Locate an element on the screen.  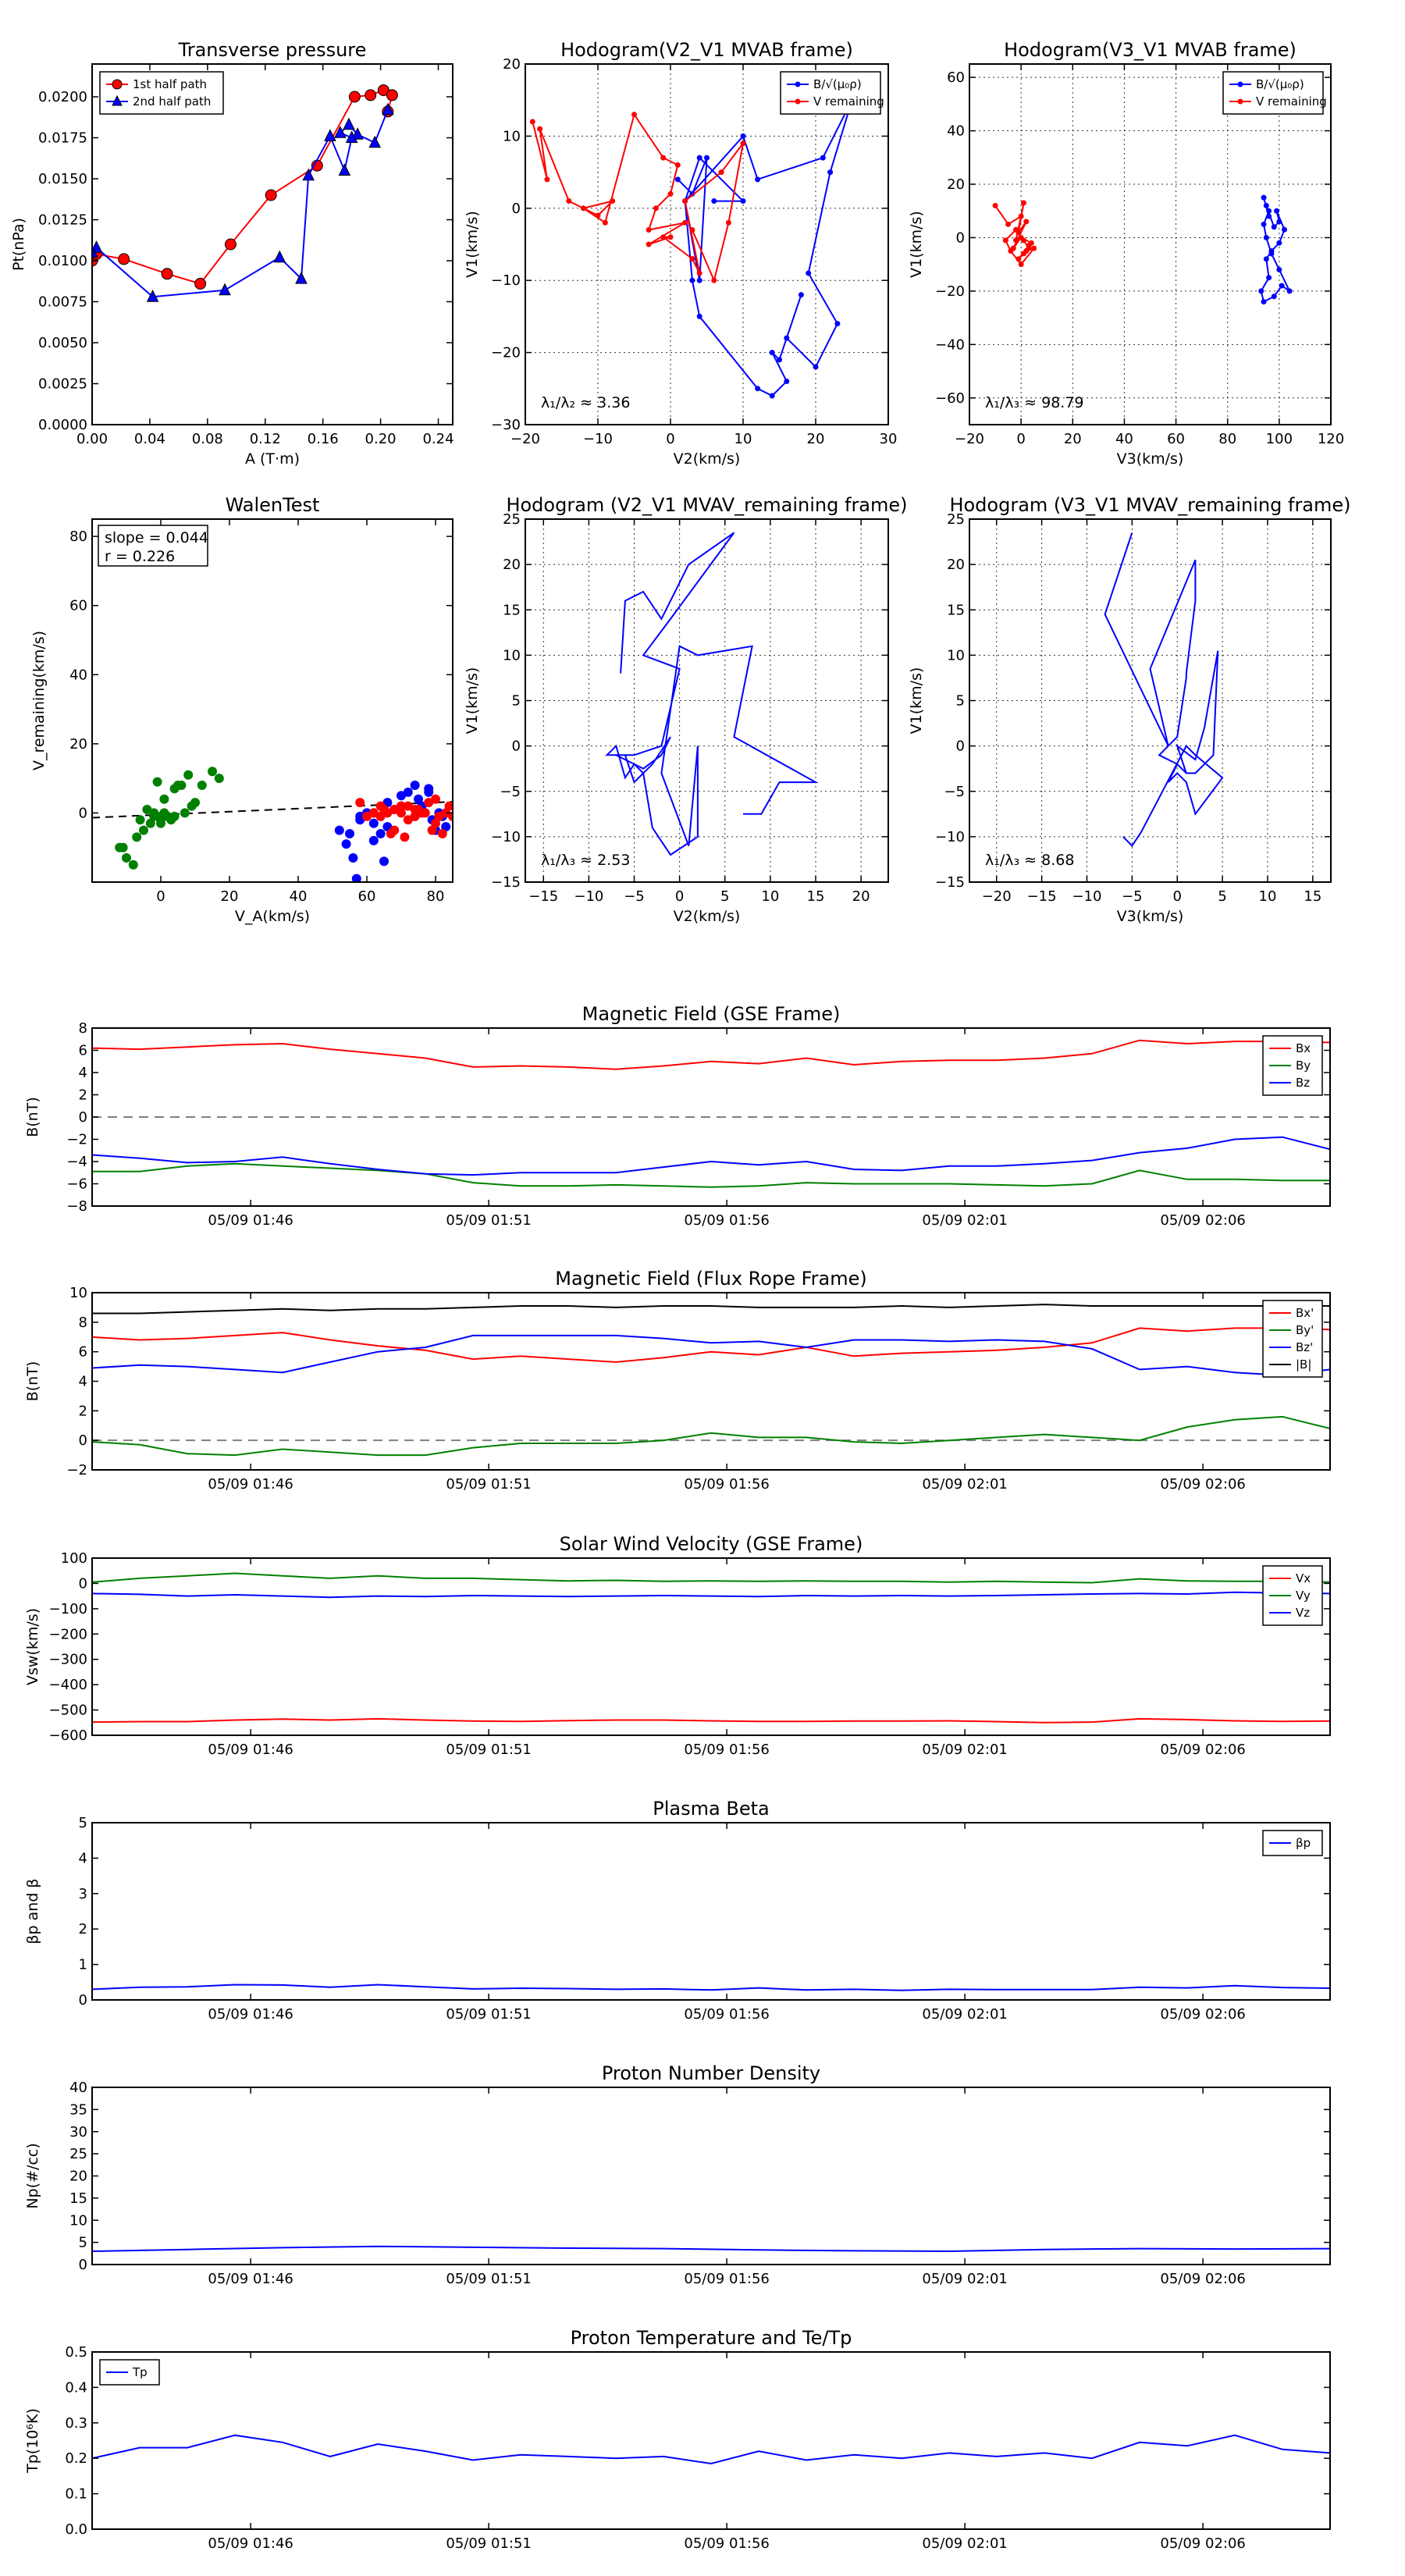
x-axis-label: V2(km/s) is located at coordinates (708, 459).